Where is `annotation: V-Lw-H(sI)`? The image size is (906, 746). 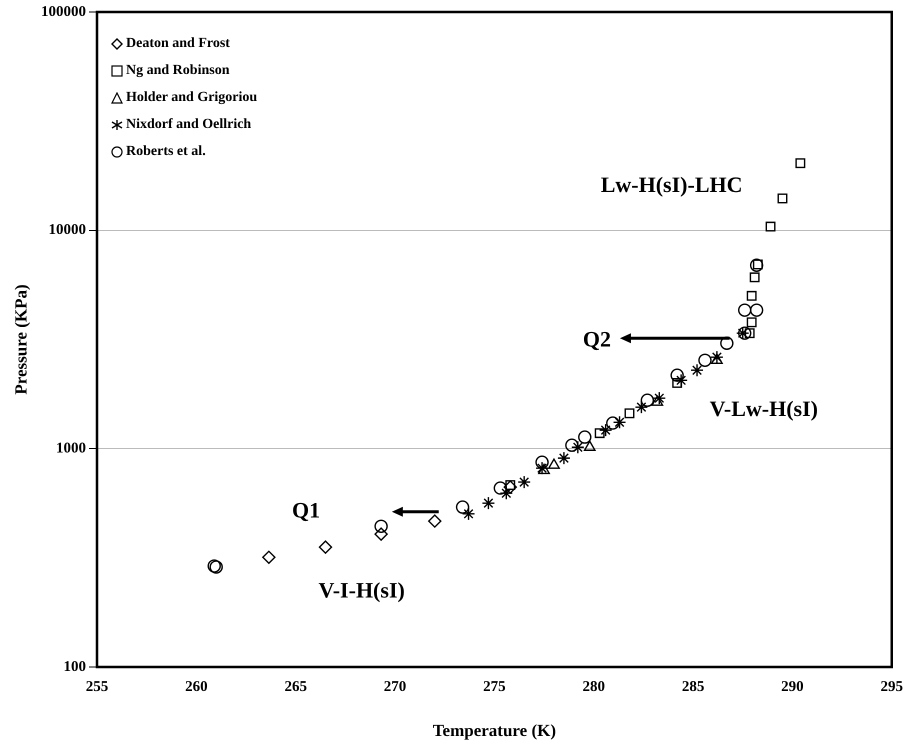 annotation: V-Lw-H(sI) is located at coordinates (764, 408).